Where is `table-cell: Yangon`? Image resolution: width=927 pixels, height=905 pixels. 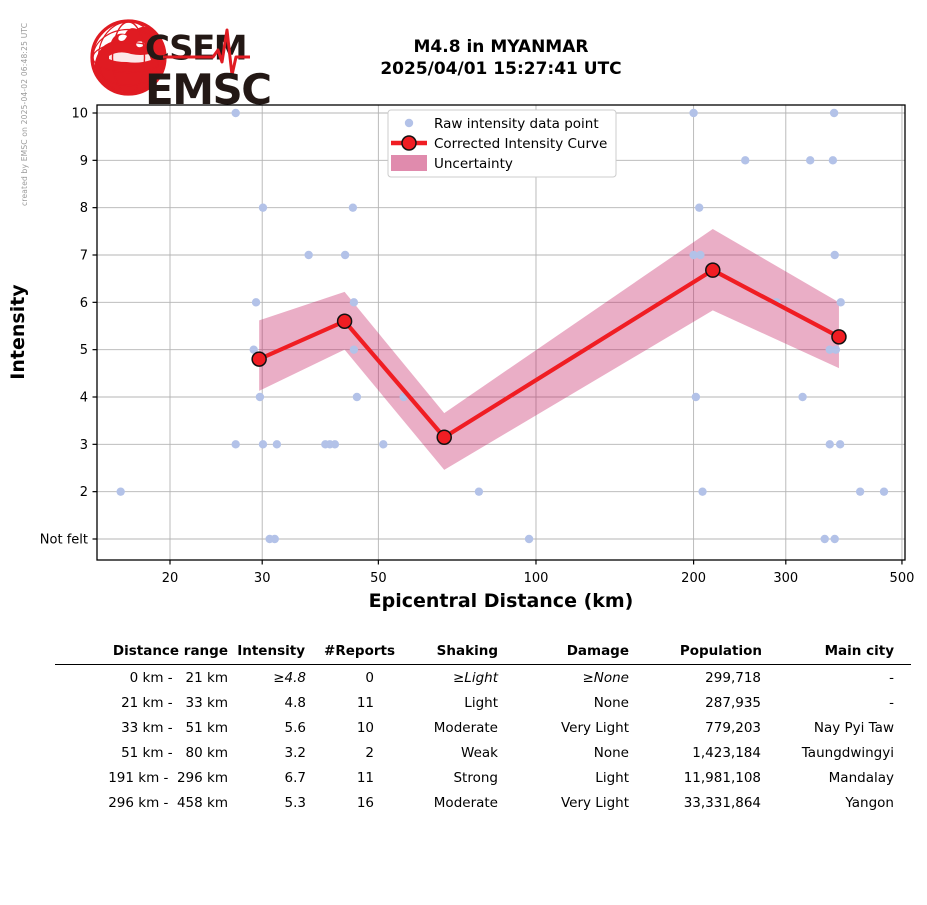
table-cell: Yangon is located at coordinates (869, 802).